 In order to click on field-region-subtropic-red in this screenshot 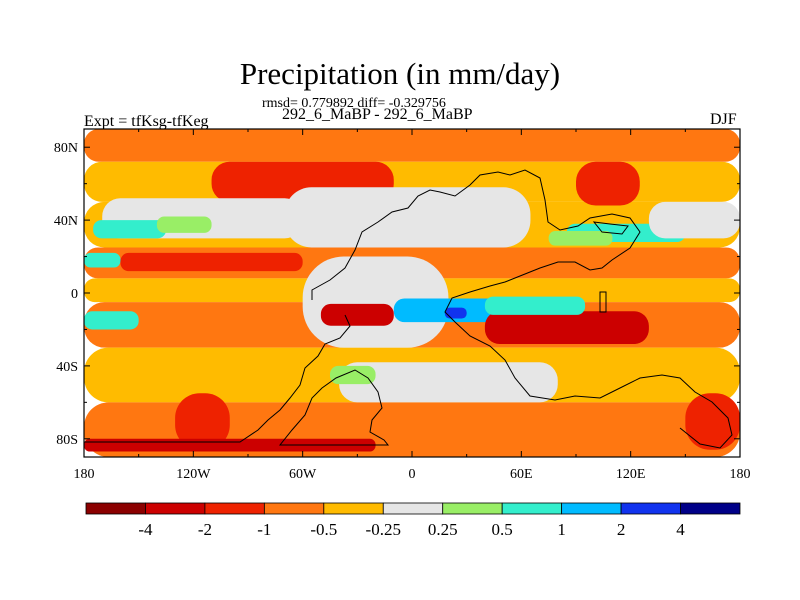, I will do `click(211, 262)`.